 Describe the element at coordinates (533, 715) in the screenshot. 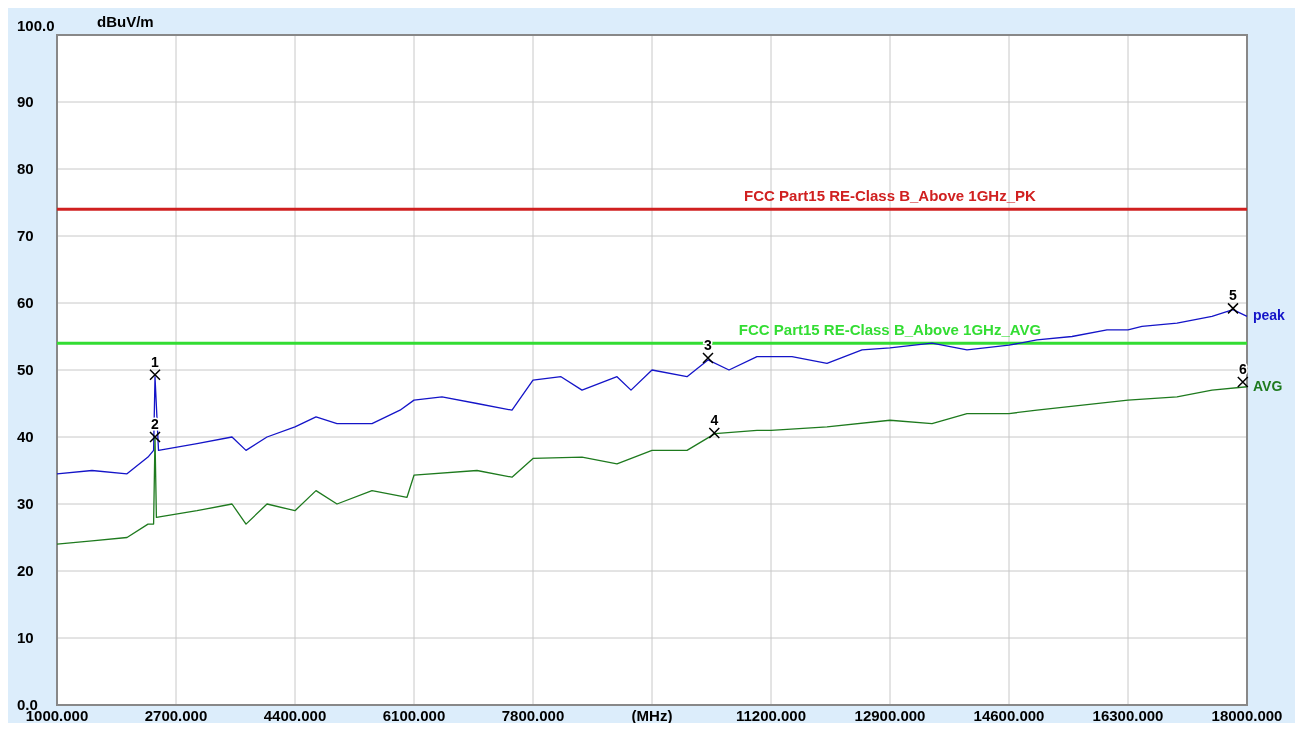

I see `x-tick-label: 7800.000` at that location.